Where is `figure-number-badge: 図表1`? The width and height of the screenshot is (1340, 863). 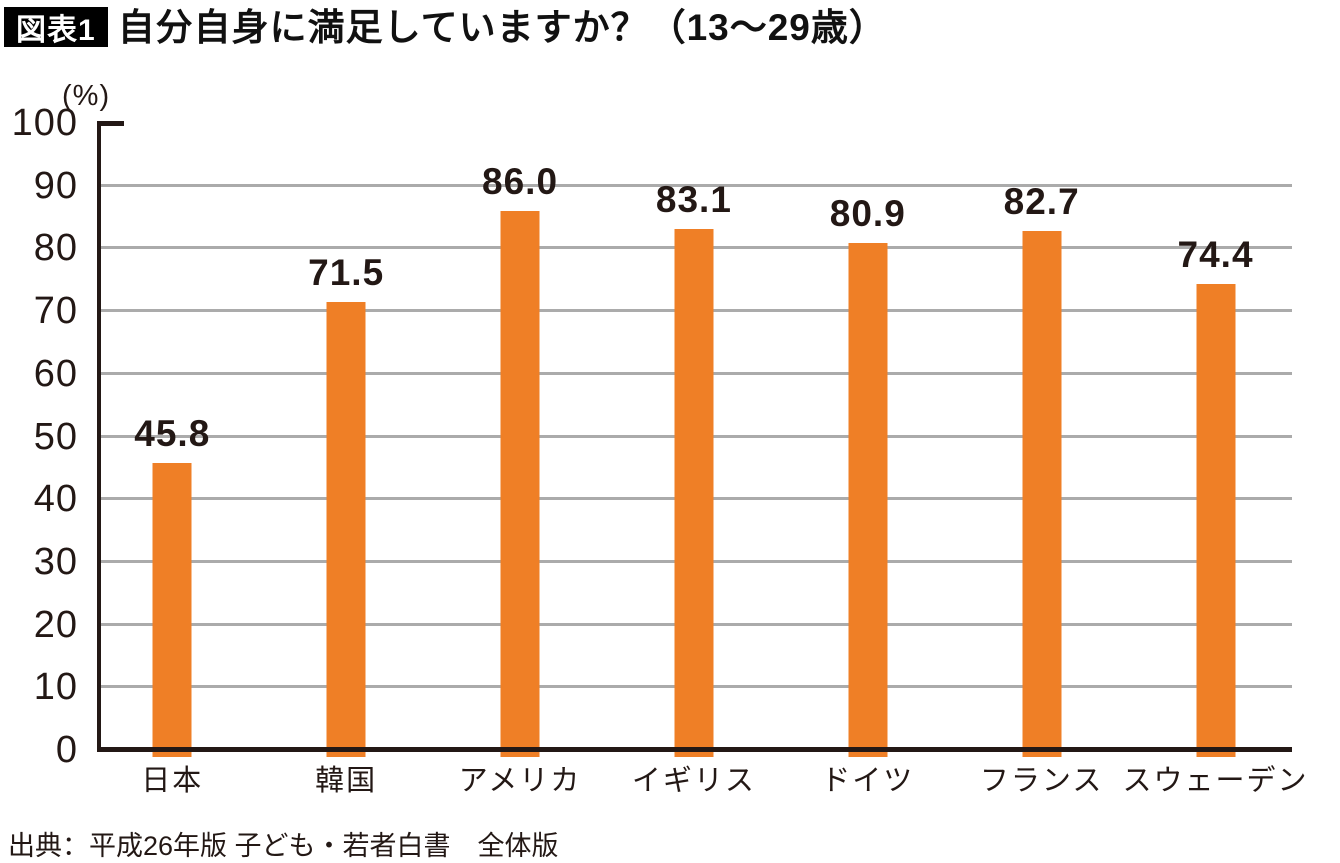 figure-number-badge: 図表1 is located at coordinates (56, 27).